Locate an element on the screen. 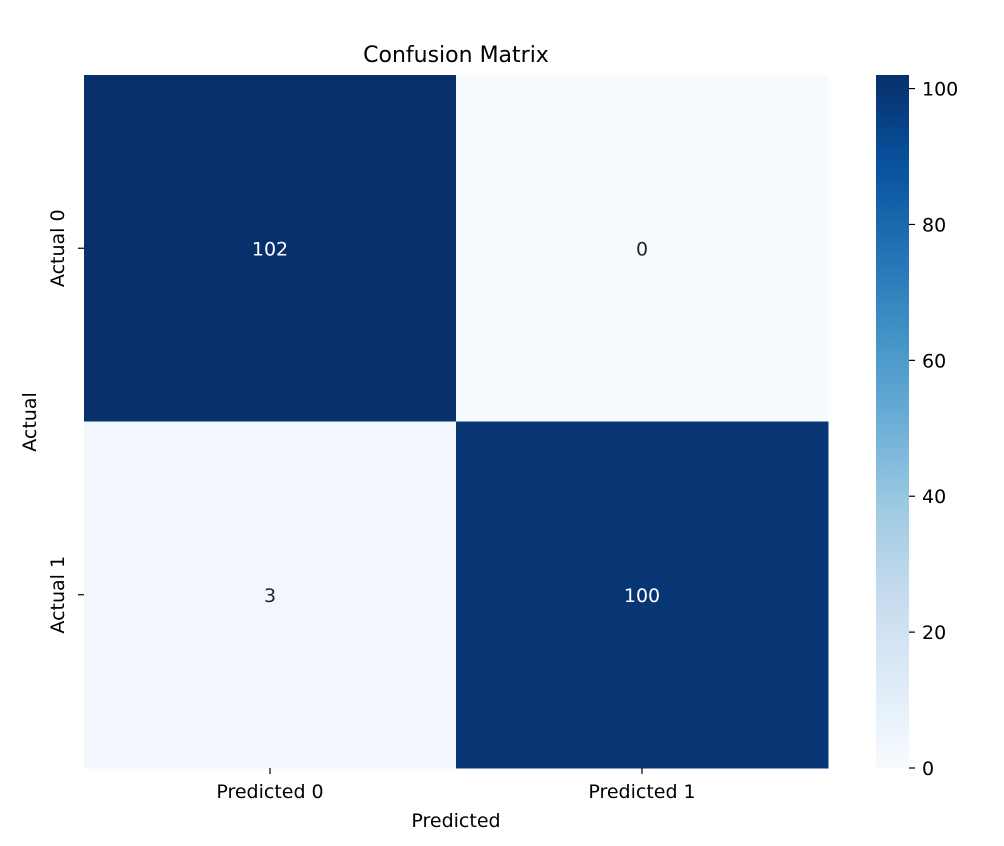 This screenshot has width=1004, height=846. y-tick-label: Actual 0 is located at coordinates (58, 248).